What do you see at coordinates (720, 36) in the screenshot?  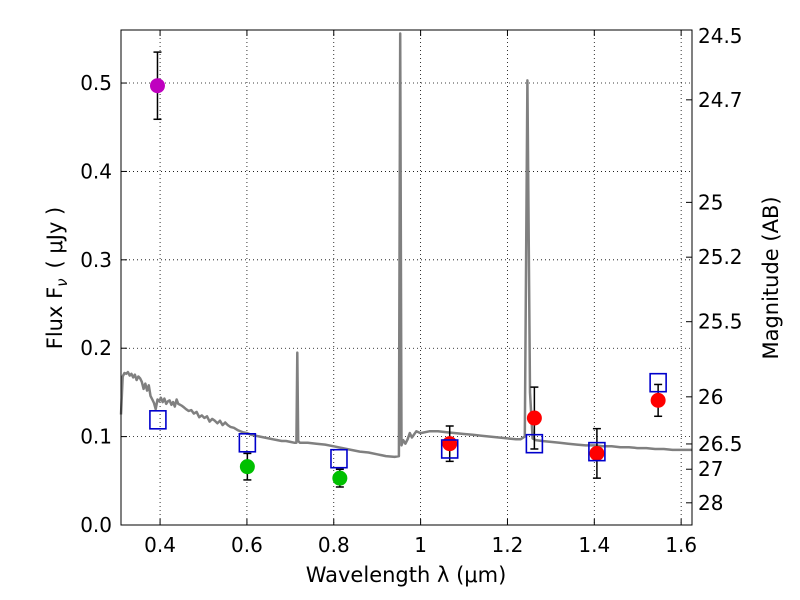 I see `magnitude-tick-label: 24.5` at bounding box center [720, 36].